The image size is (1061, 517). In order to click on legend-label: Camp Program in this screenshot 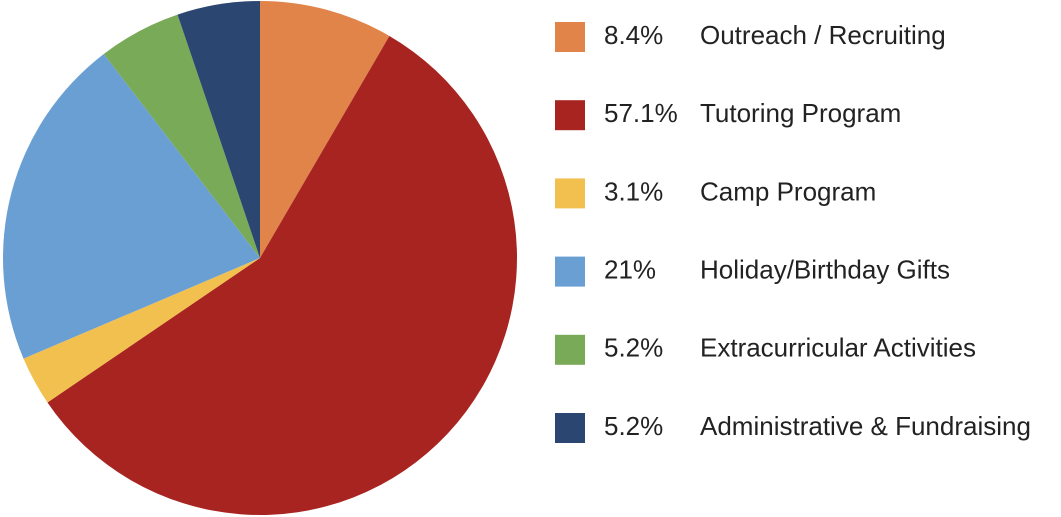, I will do `click(788, 191)`.